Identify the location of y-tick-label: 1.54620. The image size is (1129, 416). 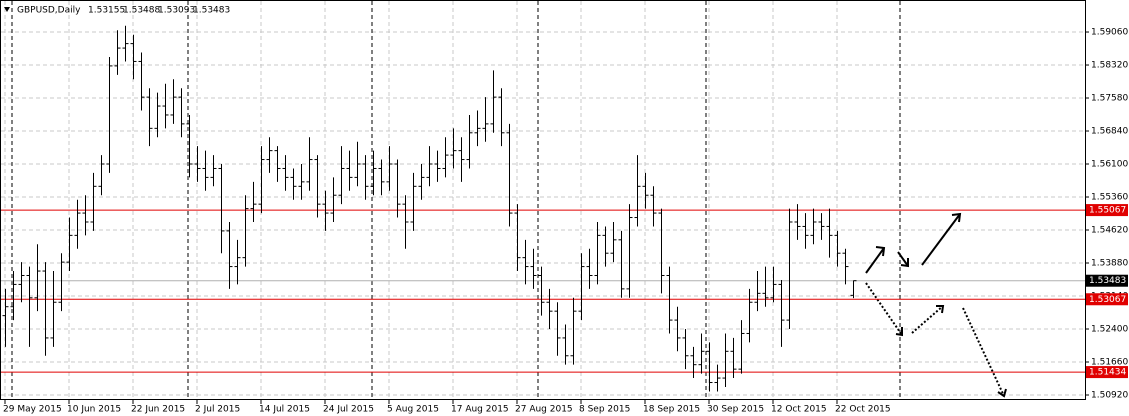
(1109, 231).